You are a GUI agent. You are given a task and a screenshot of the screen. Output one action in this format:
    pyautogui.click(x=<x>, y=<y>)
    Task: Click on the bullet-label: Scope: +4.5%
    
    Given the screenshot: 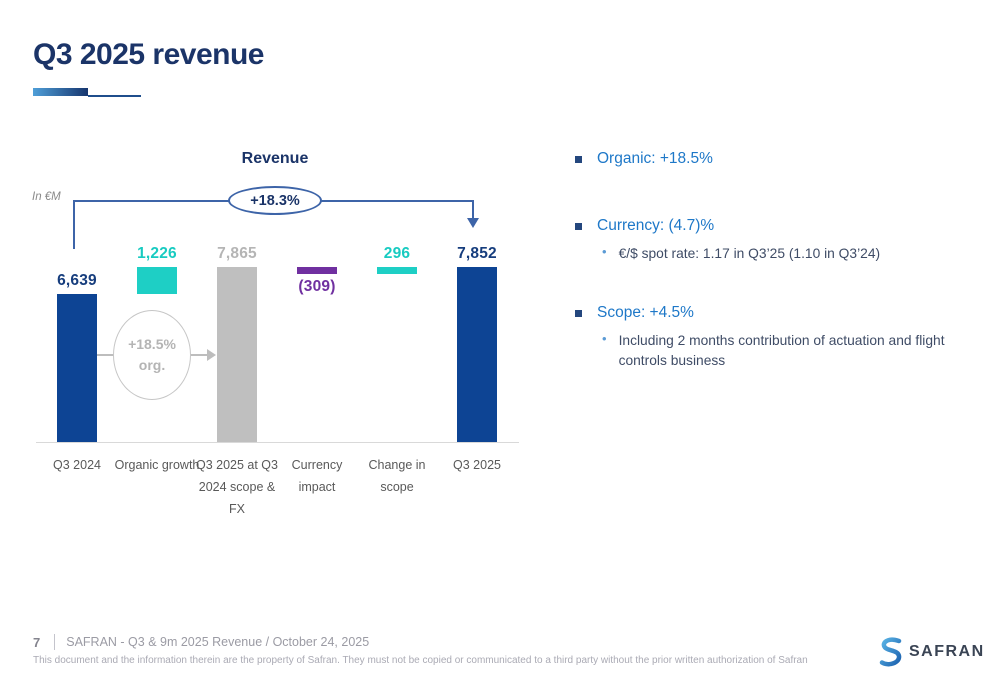 What is the action you would take?
    pyautogui.click(x=645, y=312)
    